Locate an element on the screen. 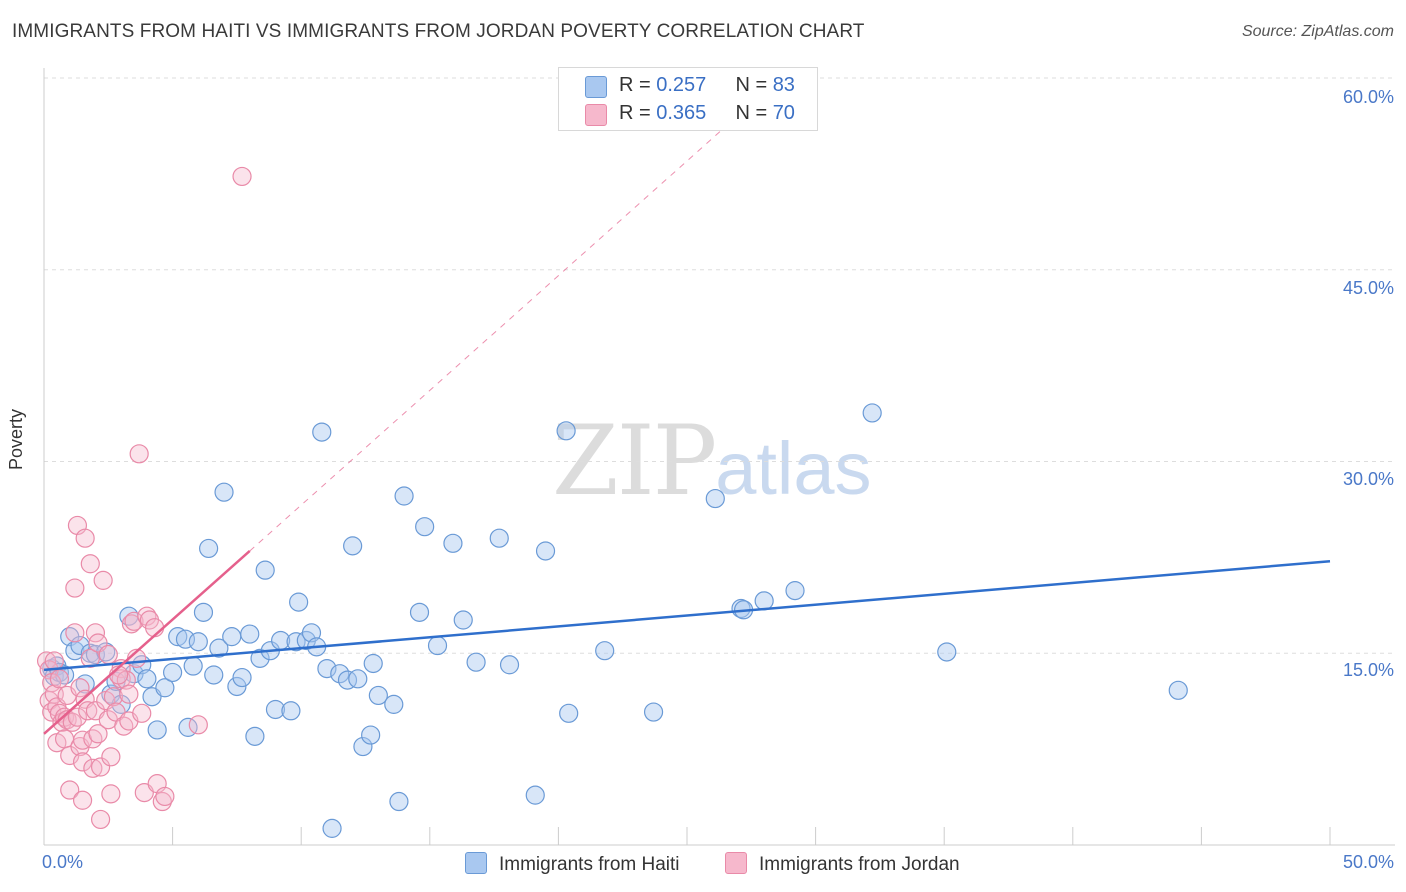 This screenshot has height=892, width=1406. legend-r-value-jordan: 0.365 is located at coordinates (681, 113).